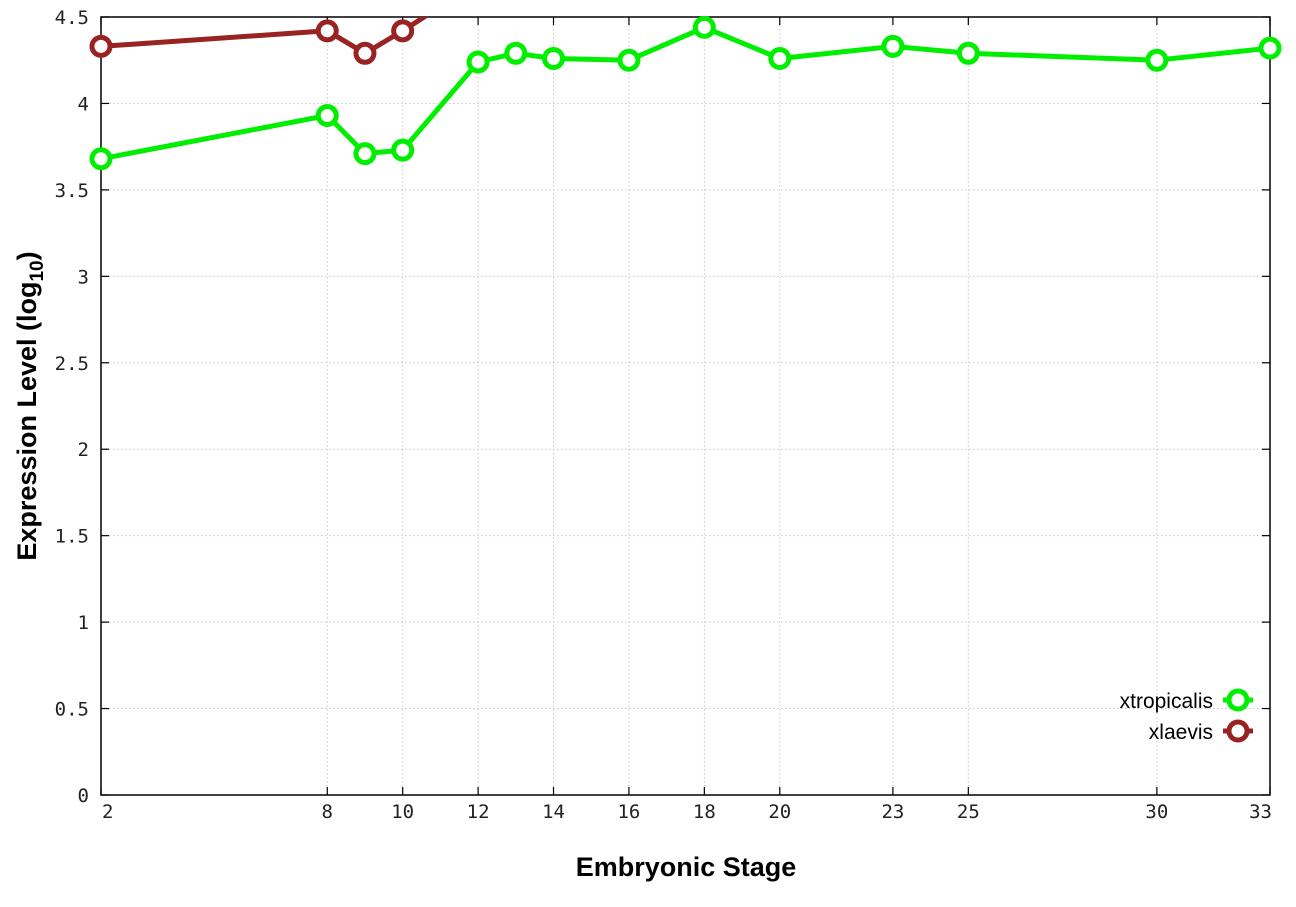  I want to click on legend-entry-xtropicalis: xtropicalis, so click(1186, 700).